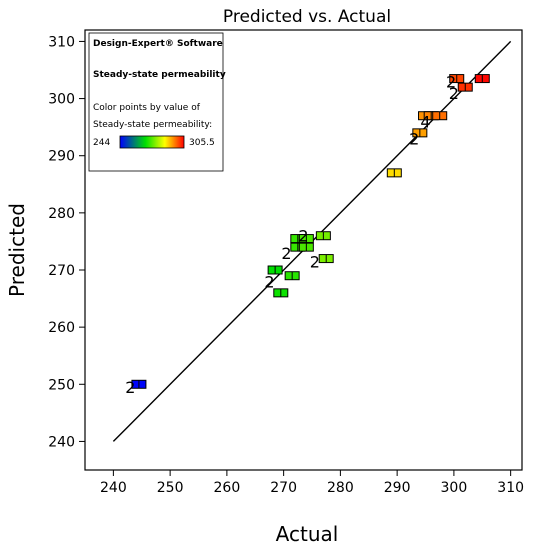 This screenshot has width=539, height=550. Describe the element at coordinates (61, 328) in the screenshot. I see `y-tick-label: 260` at that location.